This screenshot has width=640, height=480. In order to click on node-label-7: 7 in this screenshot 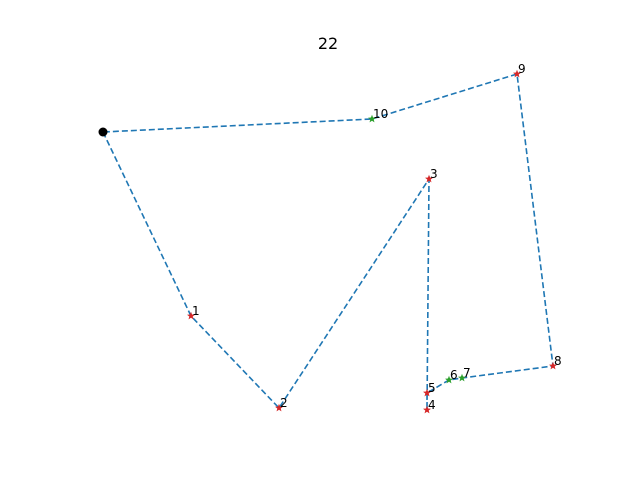, I will do `click(467, 373)`.